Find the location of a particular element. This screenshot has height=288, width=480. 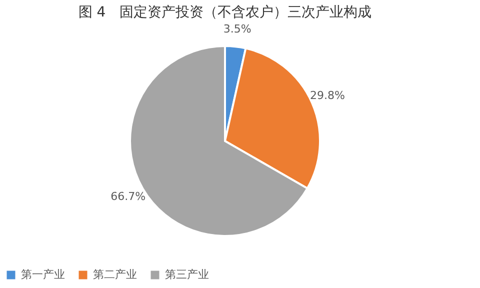

chart-title: 图 4 固定资产投资（不含农户）三次产业构成 is located at coordinates (225, 12).